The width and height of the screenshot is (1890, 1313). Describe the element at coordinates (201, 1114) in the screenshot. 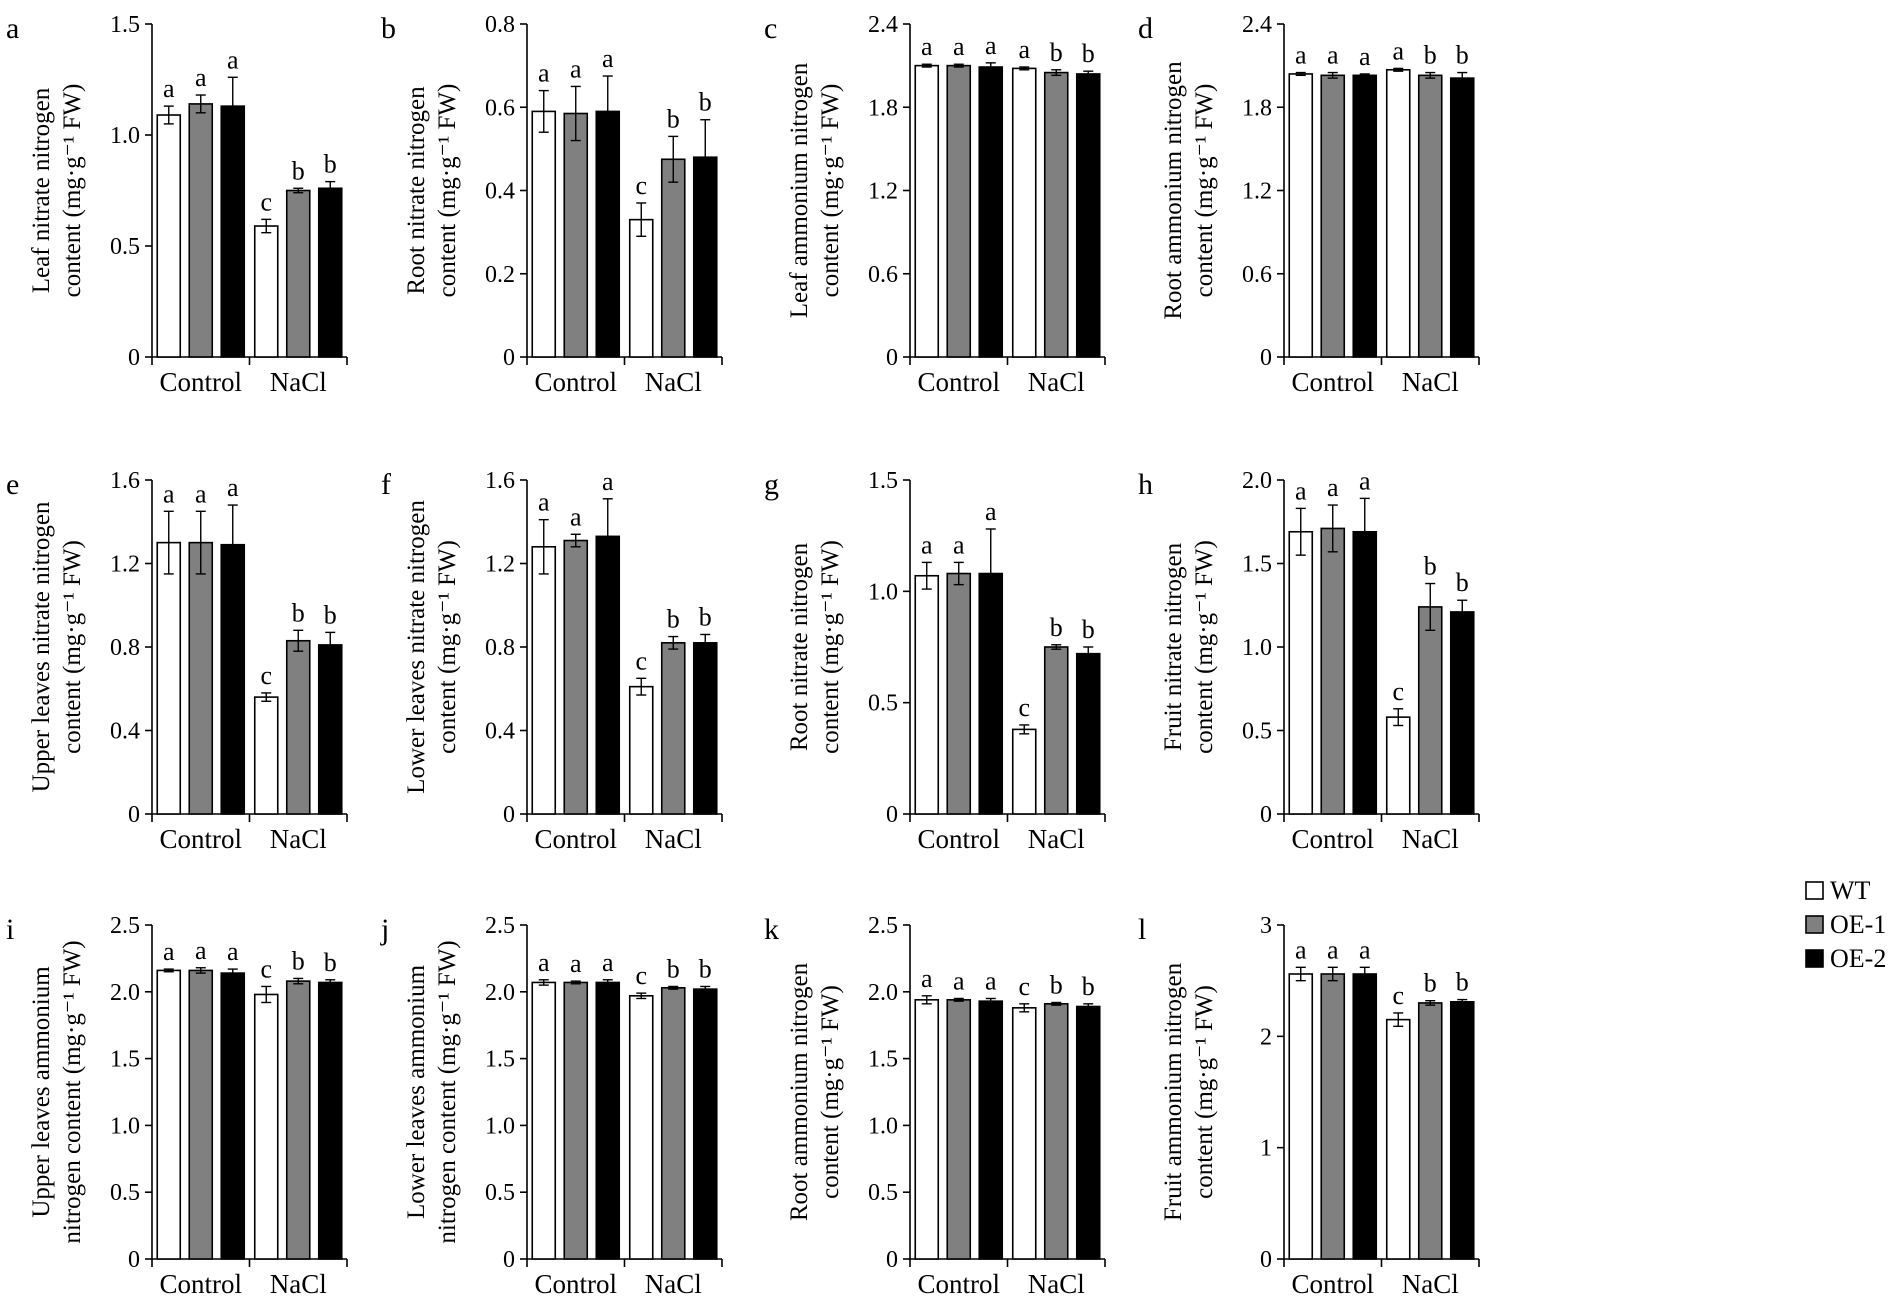

I see `panel-i-bar-control-oe1` at that location.